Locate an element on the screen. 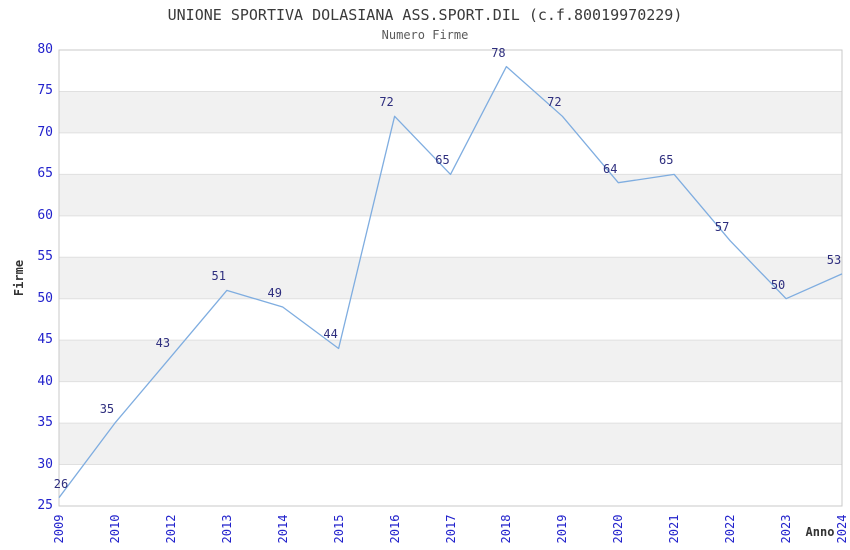  x-tick-label: 2024 is located at coordinates (842, 529).